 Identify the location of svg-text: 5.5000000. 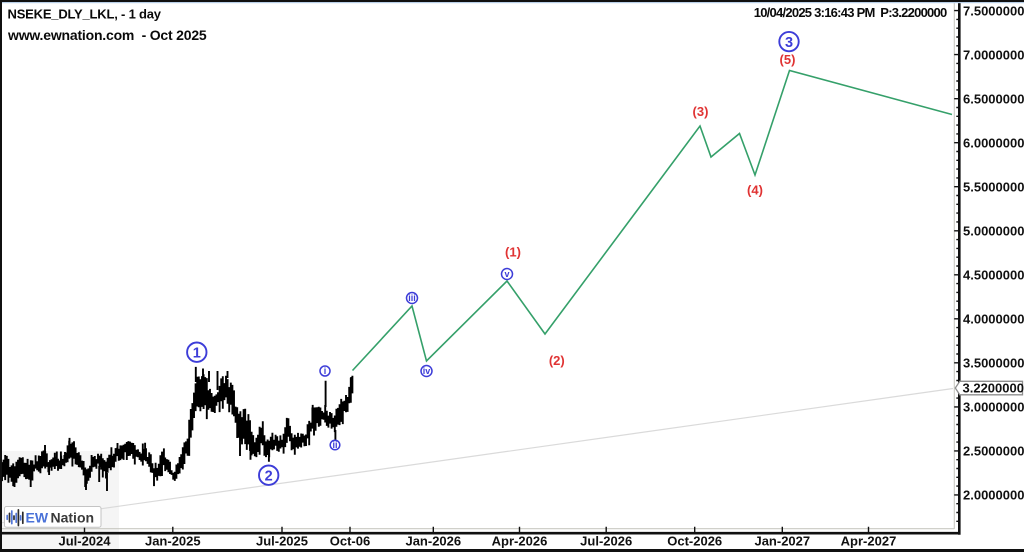
(993, 186).